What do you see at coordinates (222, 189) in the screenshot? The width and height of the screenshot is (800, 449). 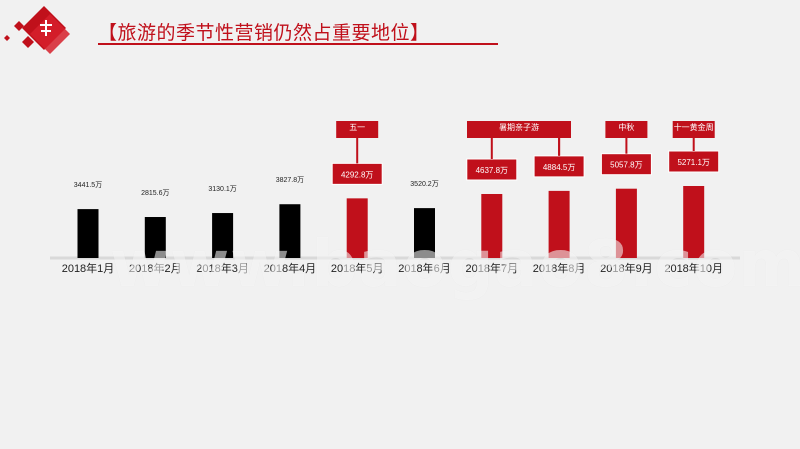 I see `data-label: 3130.1万` at bounding box center [222, 189].